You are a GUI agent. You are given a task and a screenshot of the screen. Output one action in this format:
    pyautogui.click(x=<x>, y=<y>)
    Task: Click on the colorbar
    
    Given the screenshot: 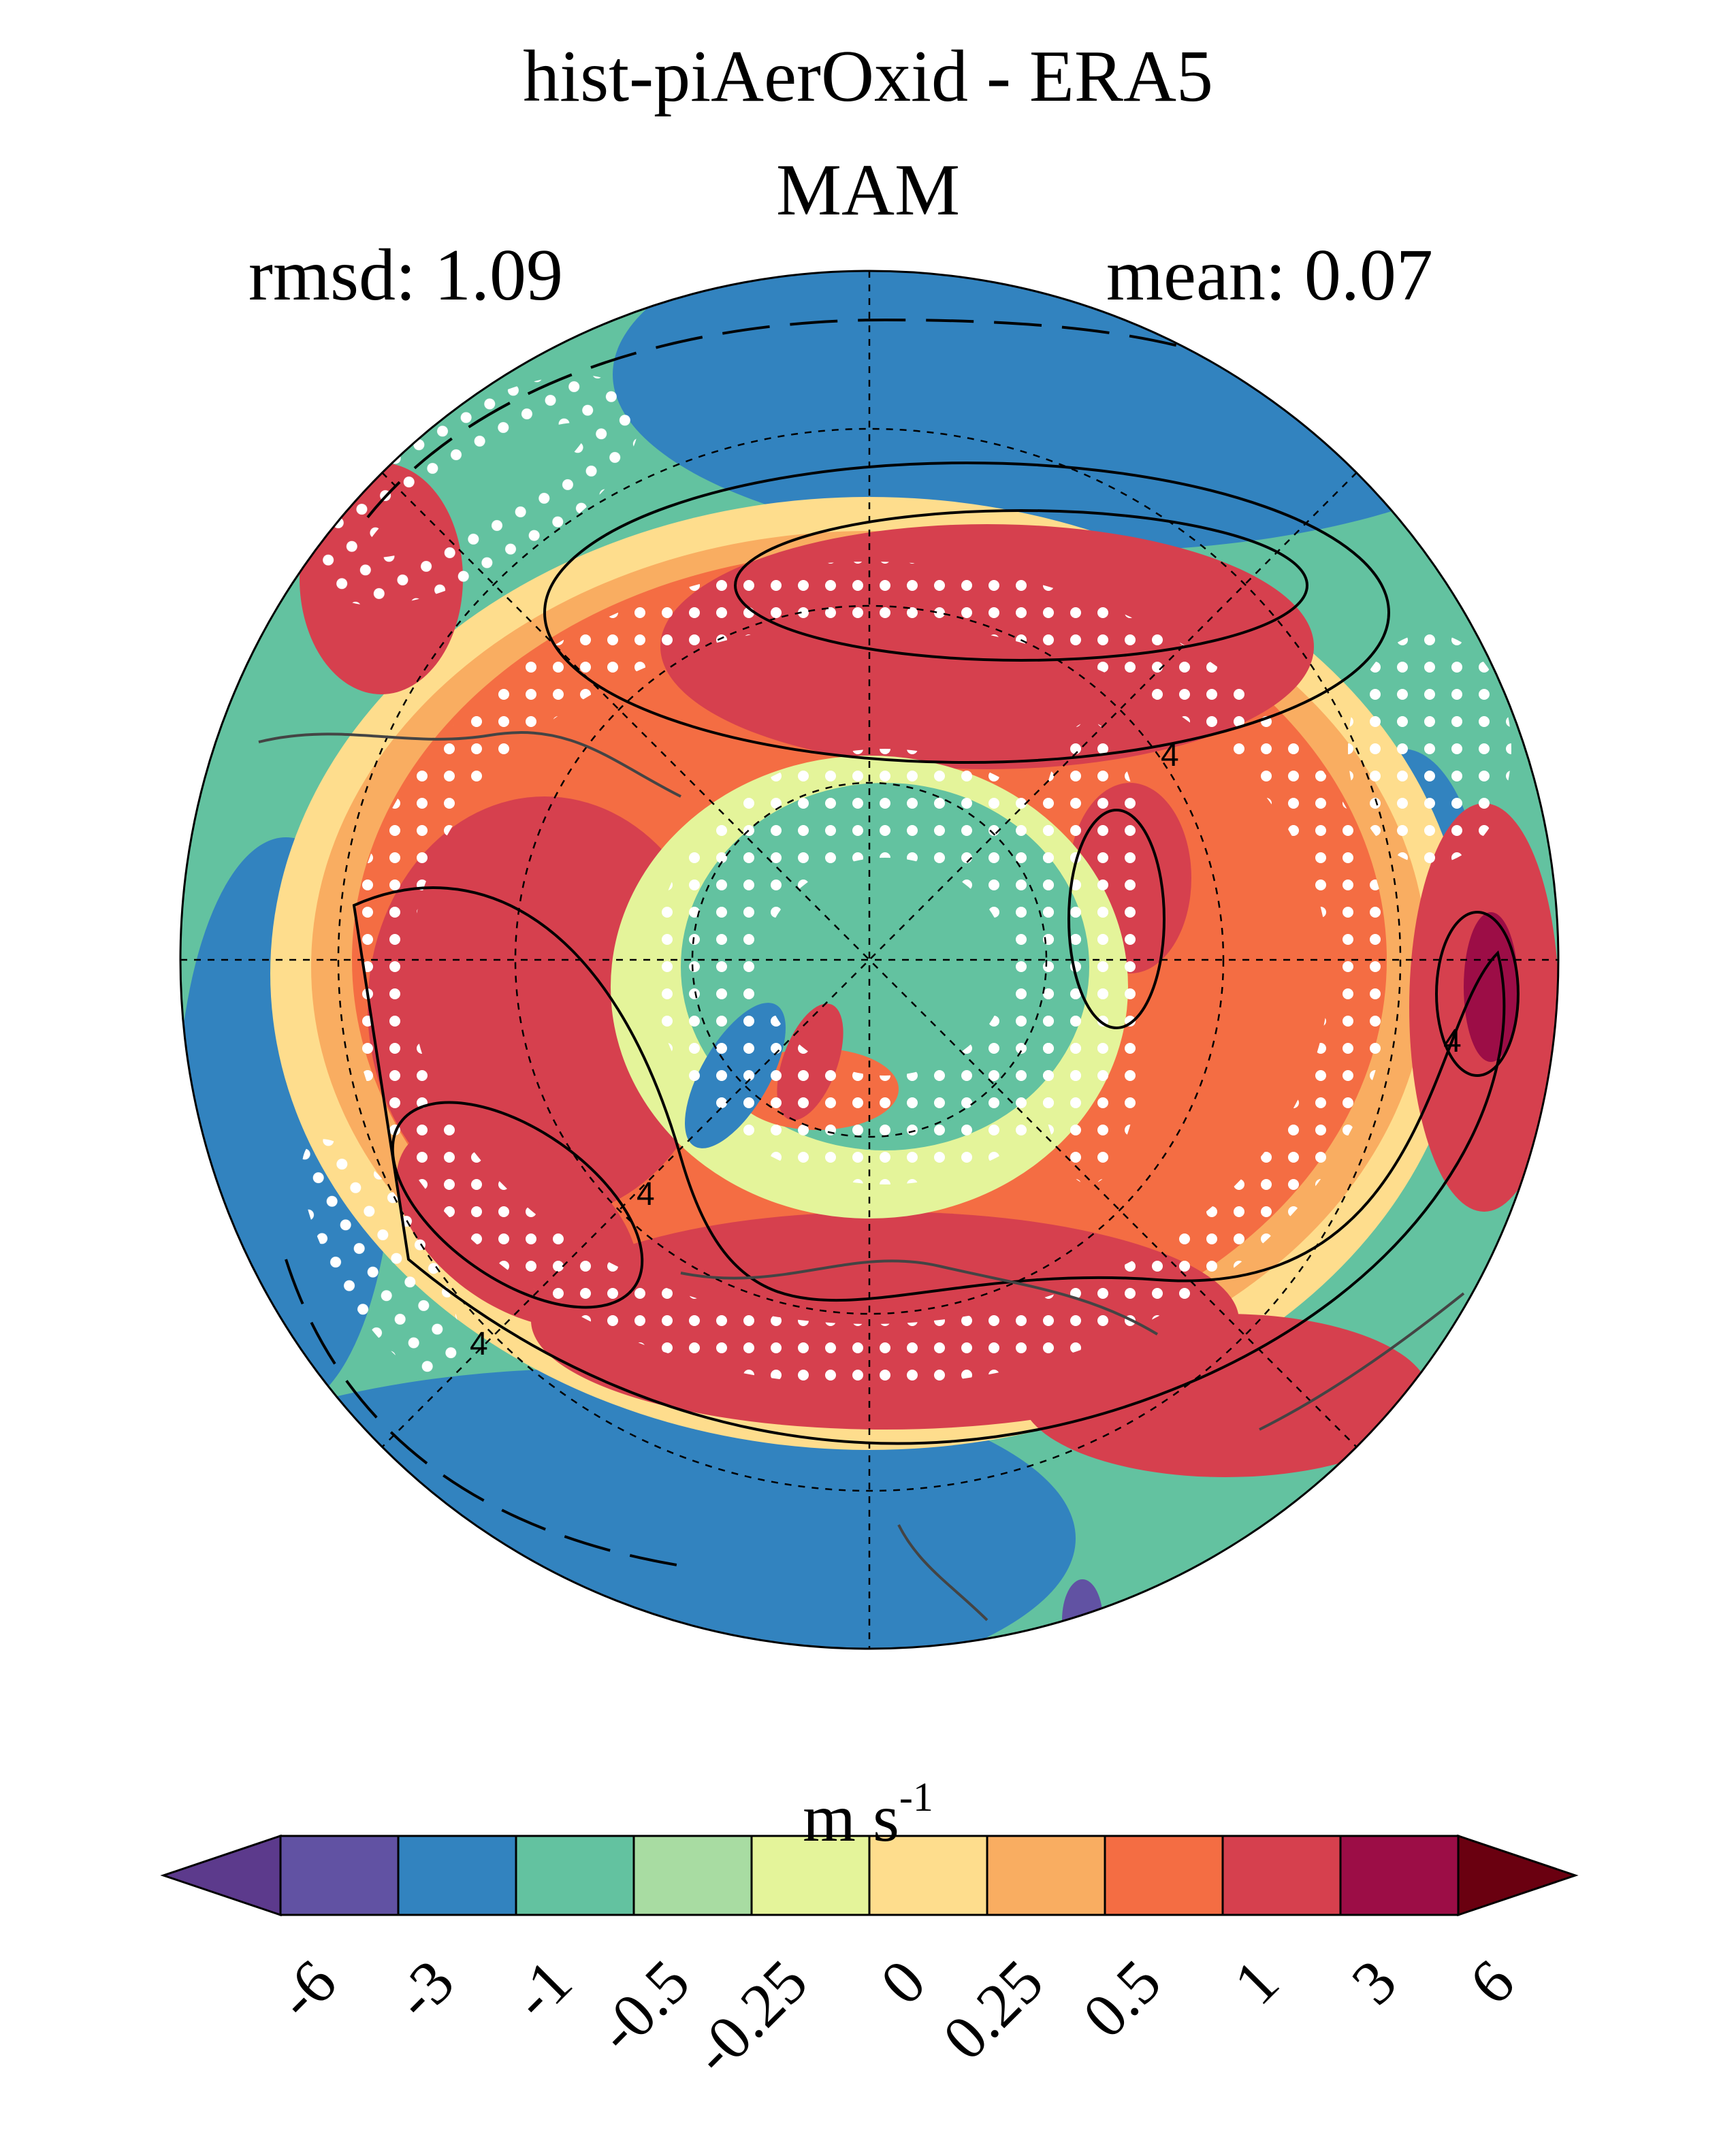 What is the action you would take?
    pyautogui.click(x=869, y=1875)
    